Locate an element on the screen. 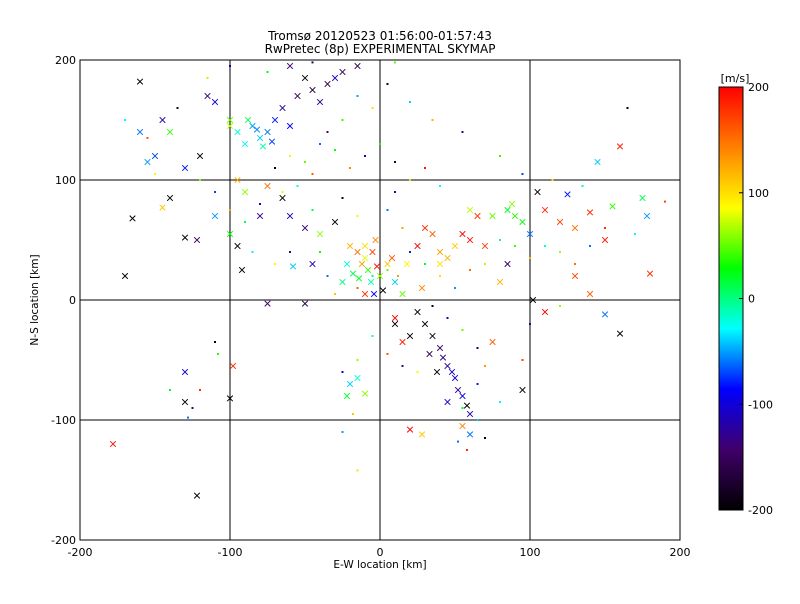  colorbar-tick-label: -200 is located at coordinates (760, 510).